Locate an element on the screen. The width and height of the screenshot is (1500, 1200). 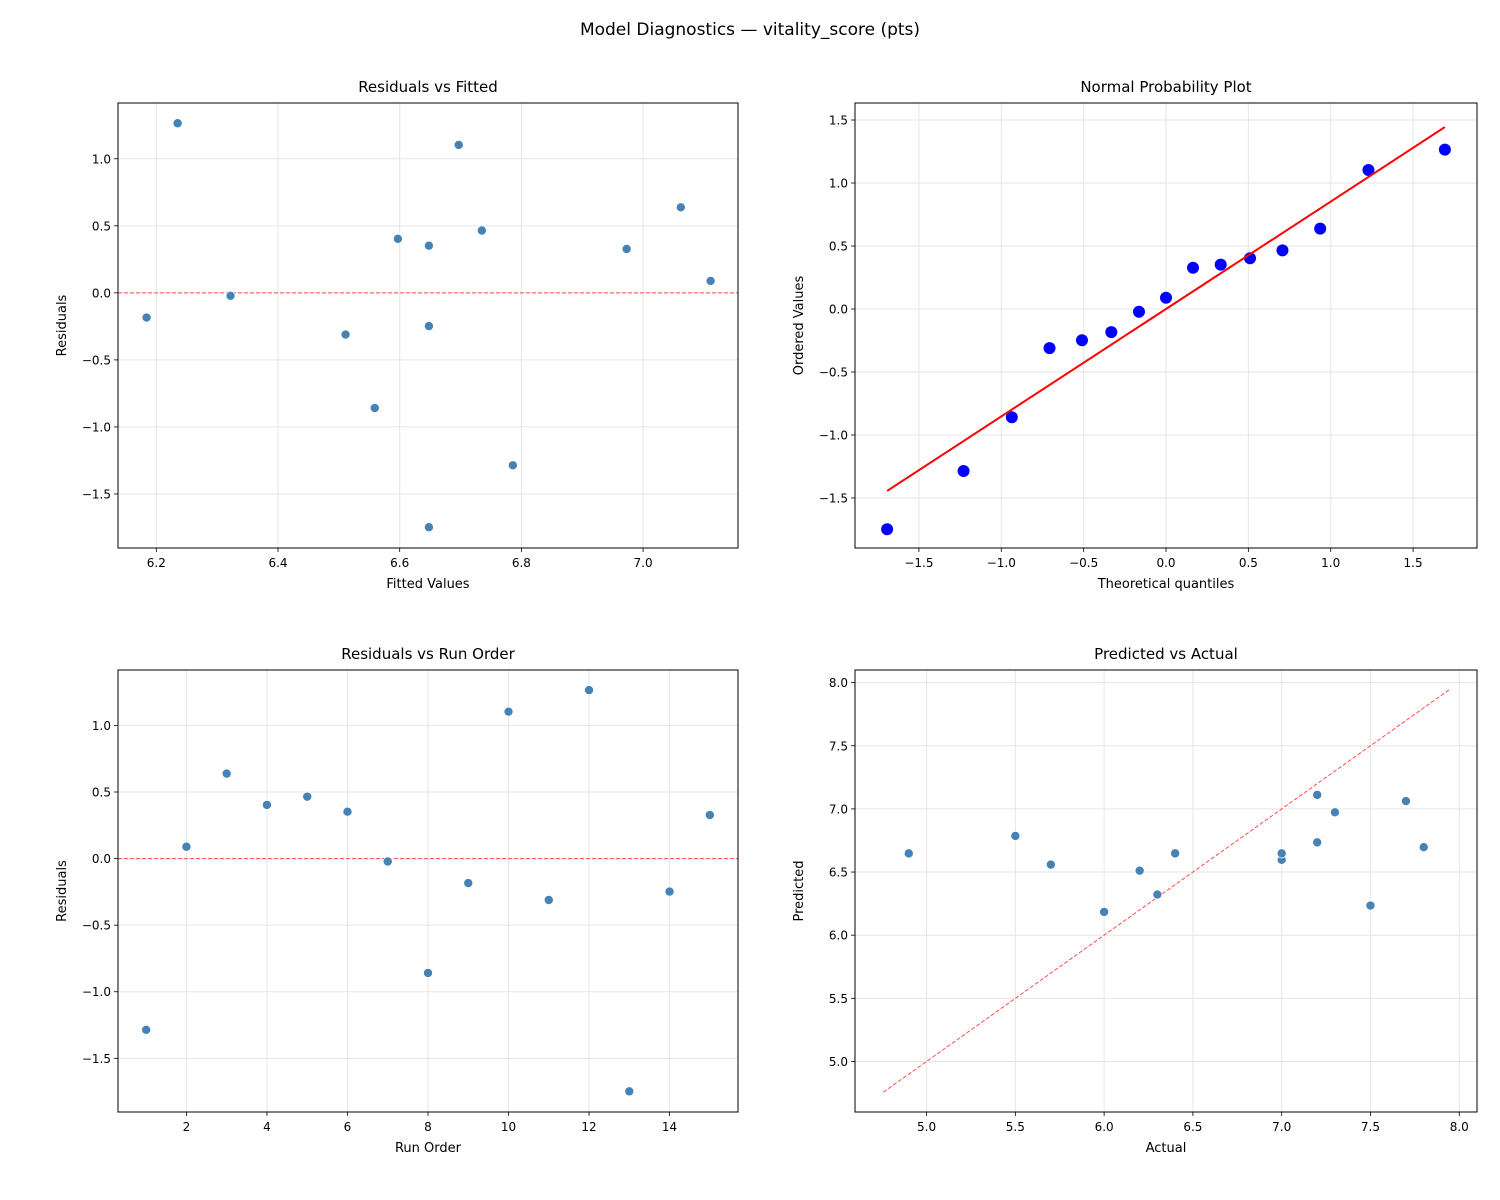
subplot-title: Residuals vs Fitted is located at coordinates (428, 87).